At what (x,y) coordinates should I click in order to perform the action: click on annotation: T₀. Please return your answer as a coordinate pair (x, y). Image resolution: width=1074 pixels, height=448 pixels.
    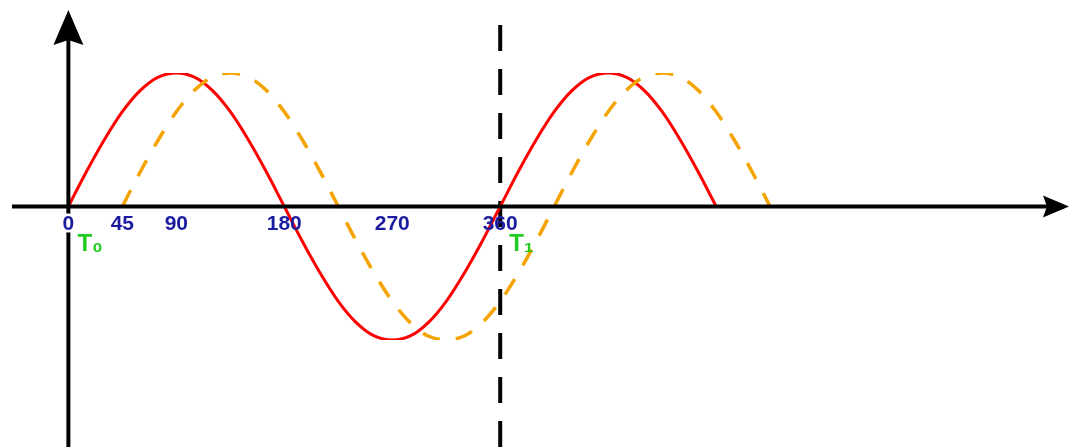
    Looking at the image, I should click on (90, 242).